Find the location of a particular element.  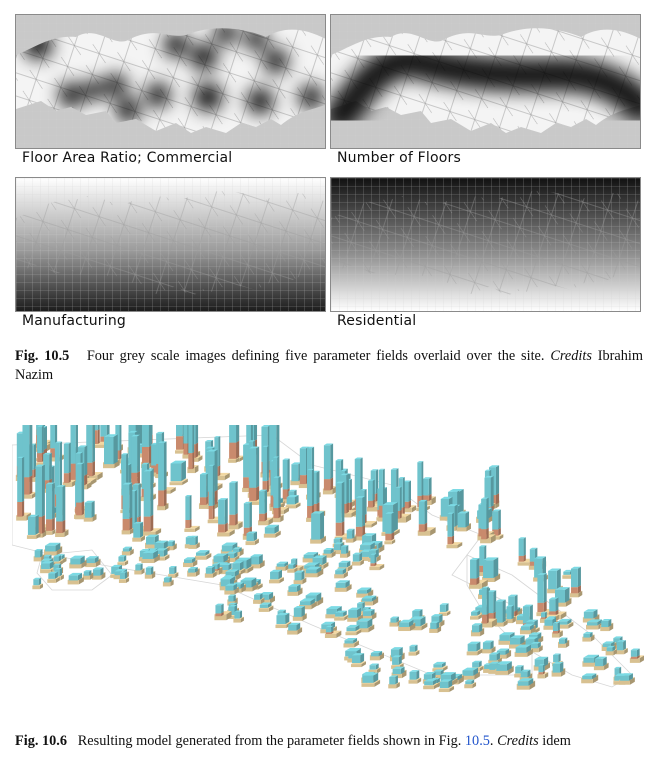

floors-map-image is located at coordinates (485, 81).